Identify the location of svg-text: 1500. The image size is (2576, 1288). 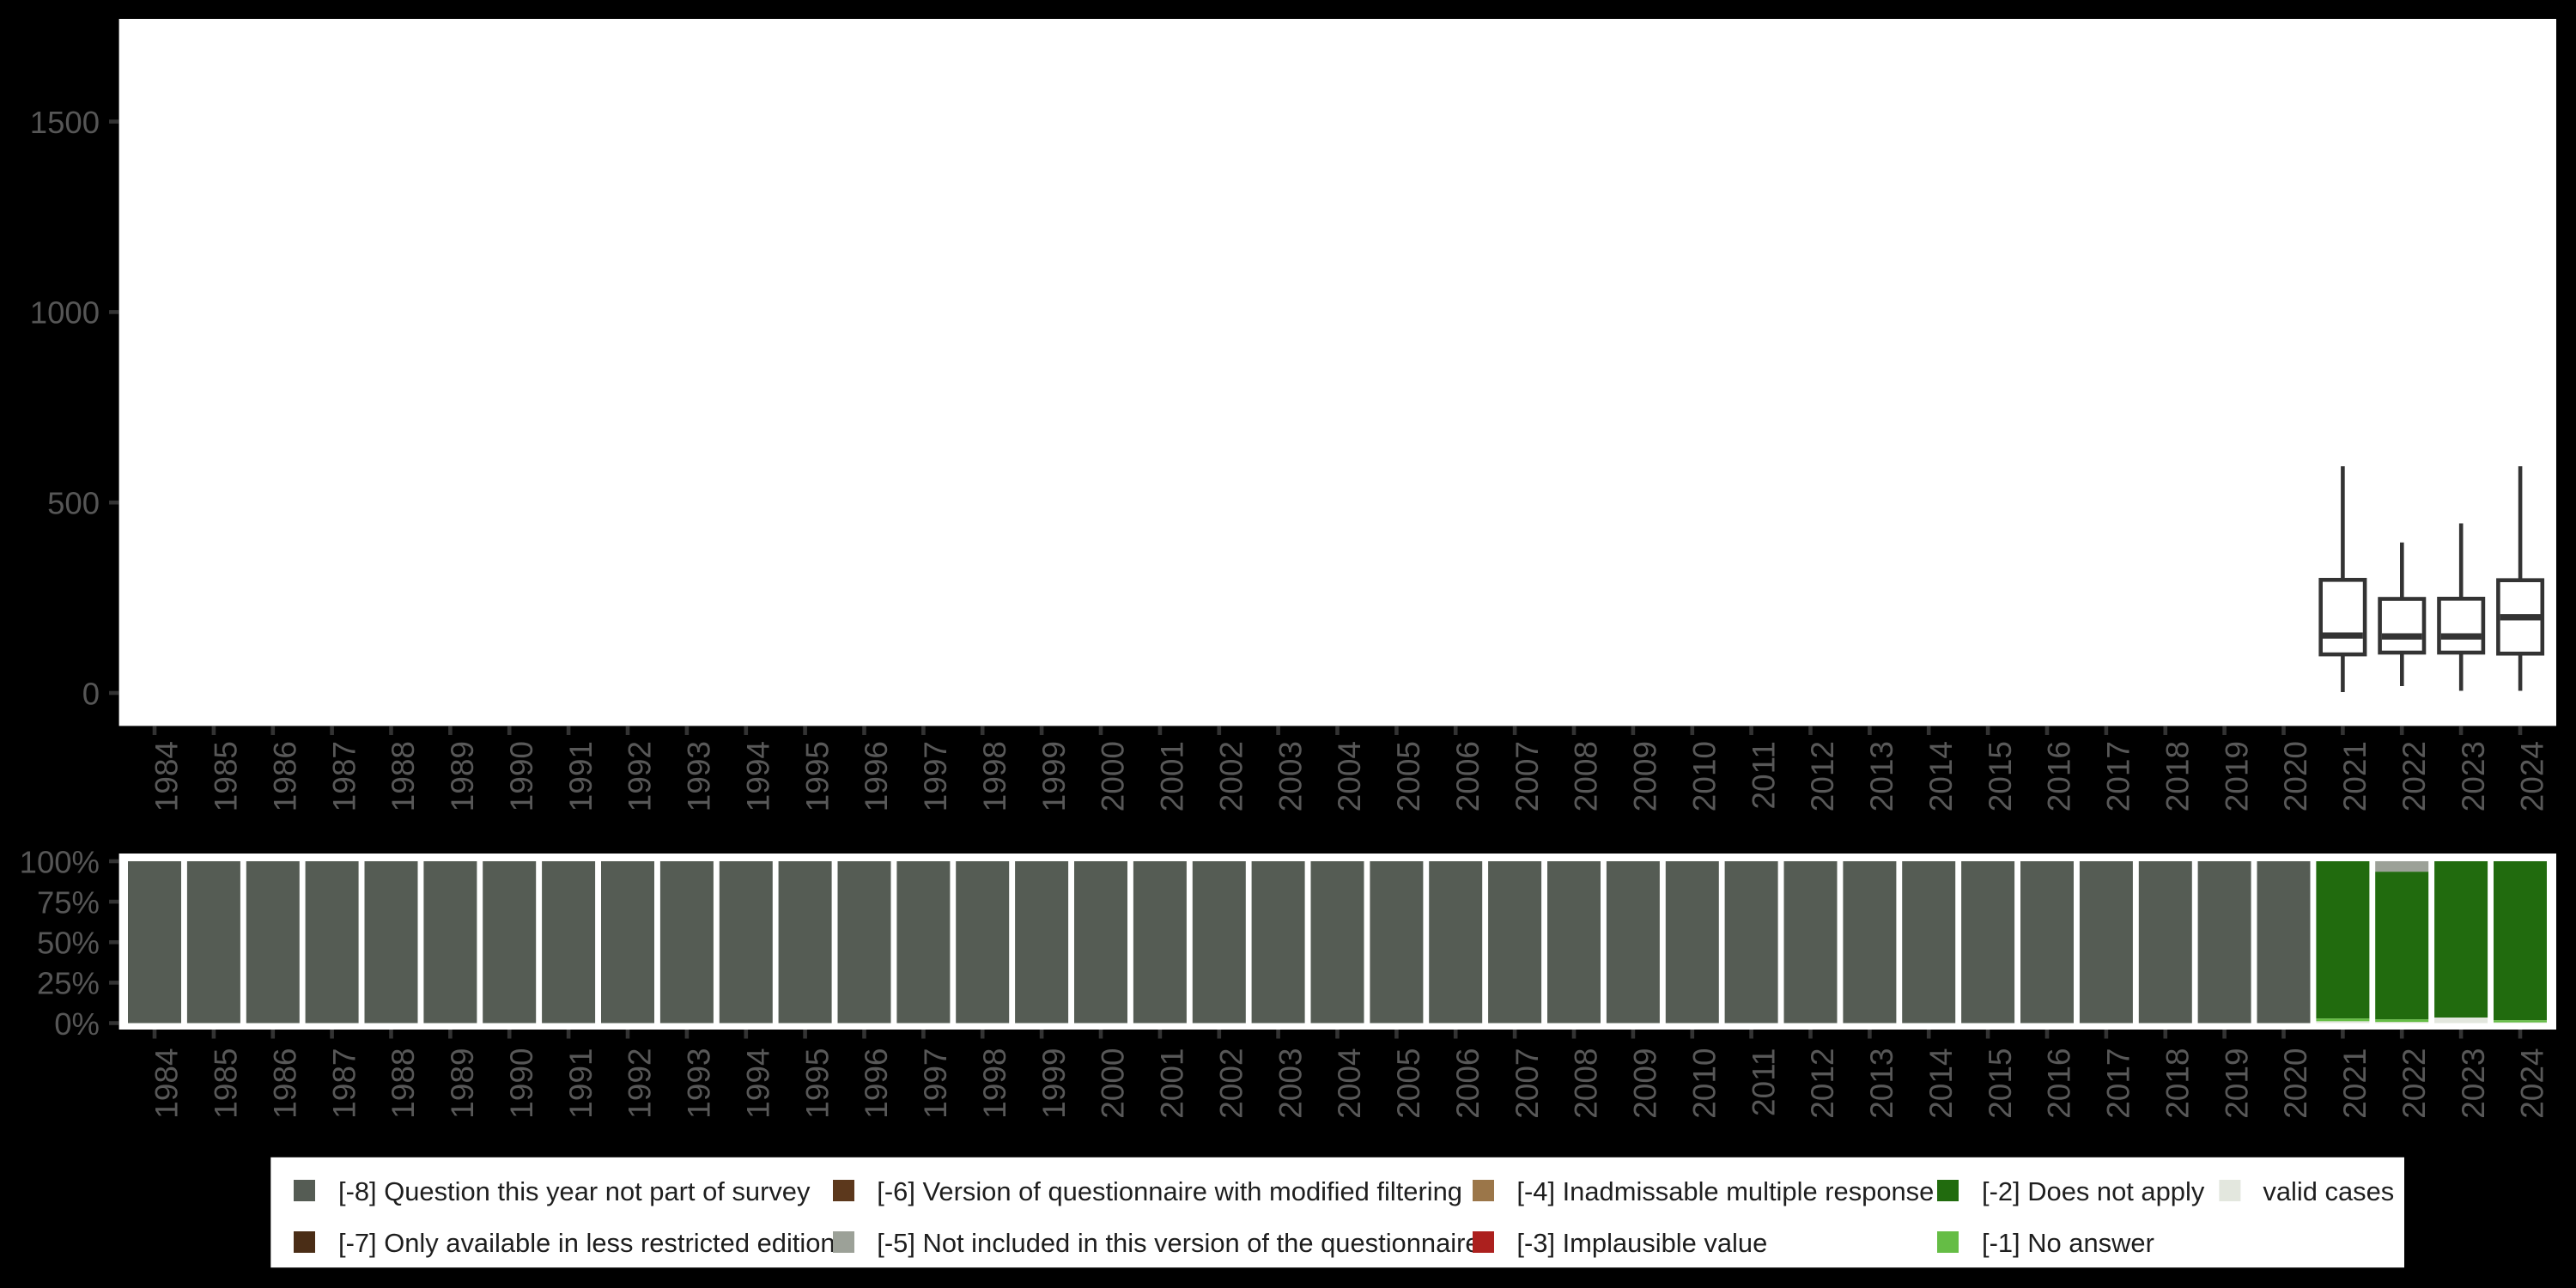
(65, 123).